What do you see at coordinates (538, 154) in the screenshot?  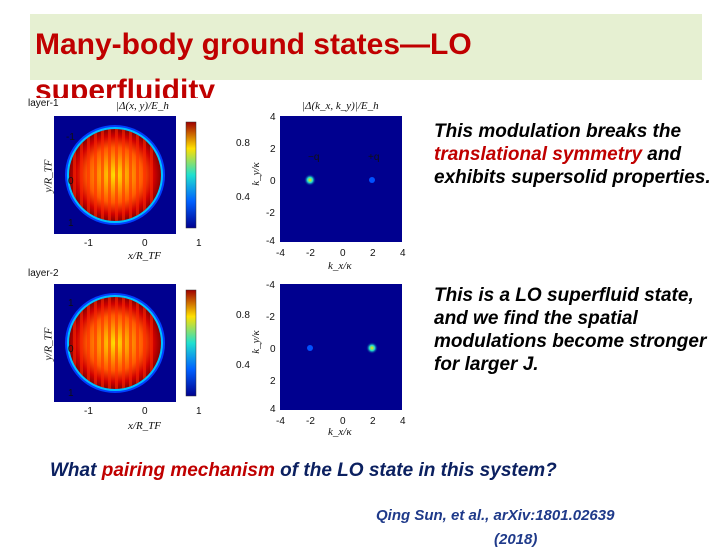 I see `note-symmetry-highlight: translational symmetry` at bounding box center [538, 154].